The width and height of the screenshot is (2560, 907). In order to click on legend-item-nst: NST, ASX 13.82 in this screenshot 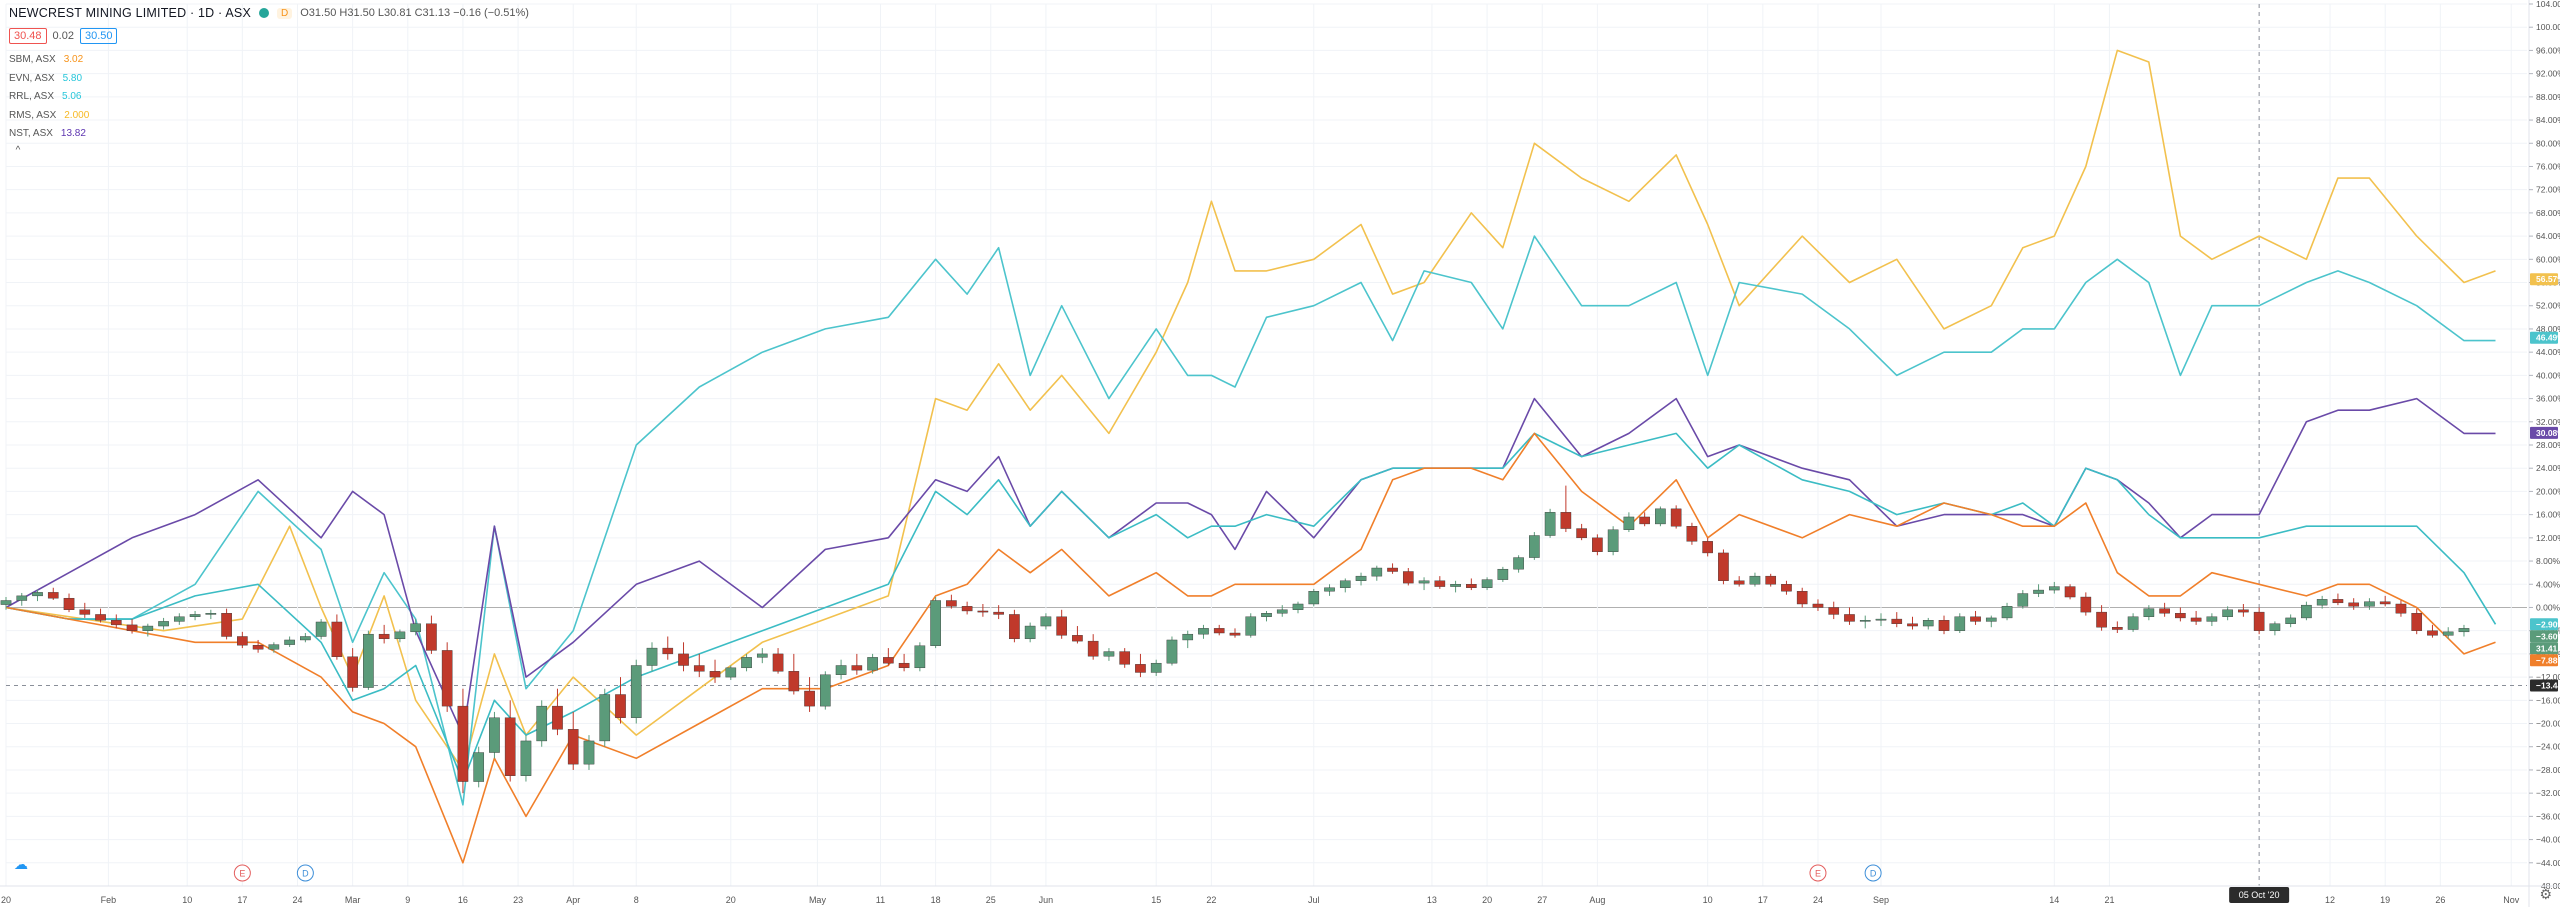, I will do `click(49, 134)`.